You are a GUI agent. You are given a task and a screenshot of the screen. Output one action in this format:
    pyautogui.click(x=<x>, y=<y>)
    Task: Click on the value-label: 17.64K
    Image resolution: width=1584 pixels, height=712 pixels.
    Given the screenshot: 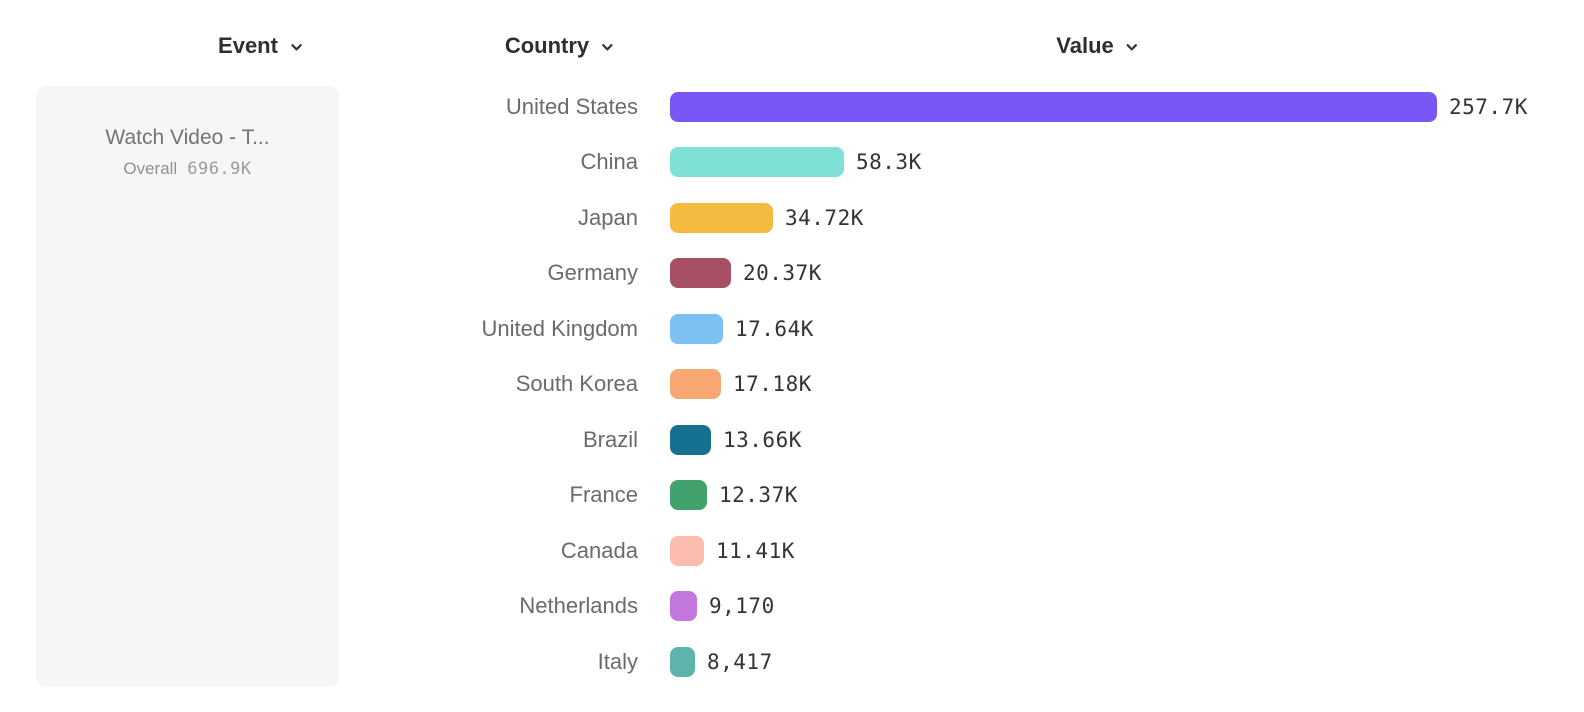 What is the action you would take?
    pyautogui.click(x=774, y=328)
    